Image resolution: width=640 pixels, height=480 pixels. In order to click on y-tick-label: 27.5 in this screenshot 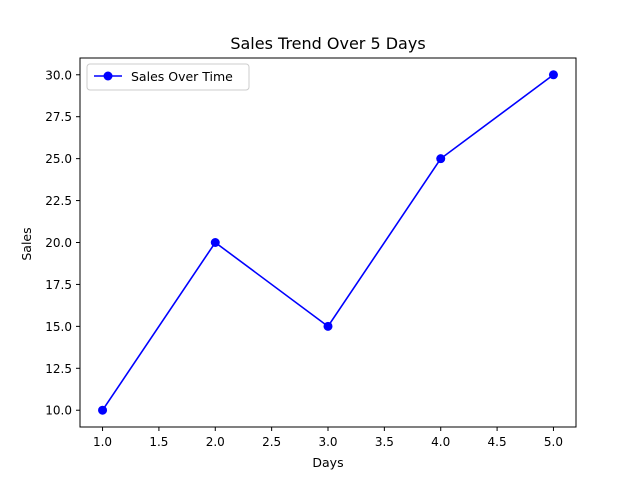, I will do `click(58, 117)`.